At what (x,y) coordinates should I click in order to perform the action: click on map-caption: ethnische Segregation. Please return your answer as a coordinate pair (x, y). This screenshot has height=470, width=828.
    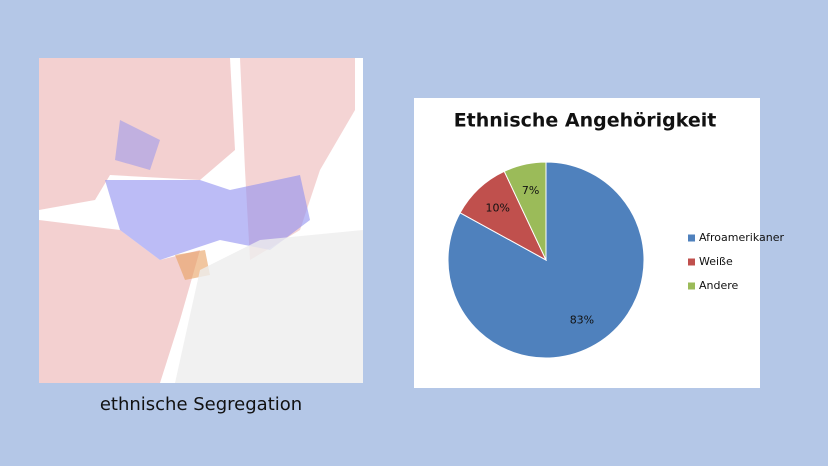
    Looking at the image, I should click on (201, 404).